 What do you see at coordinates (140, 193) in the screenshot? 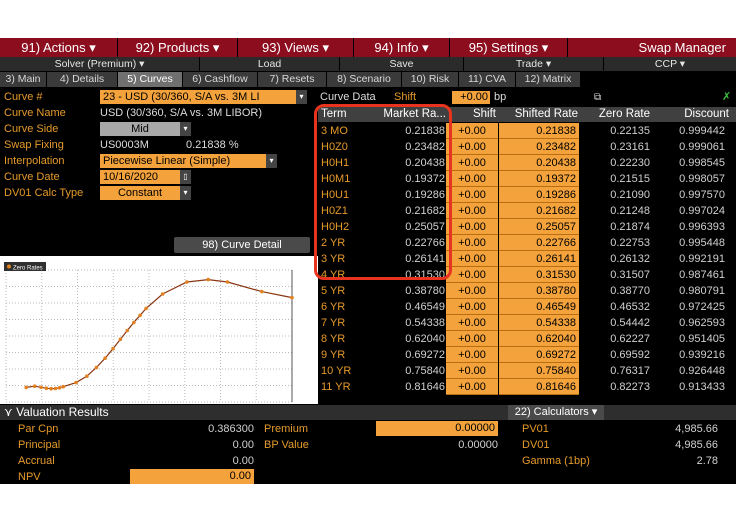
I see `dv01-calc-field: Constant` at bounding box center [140, 193].